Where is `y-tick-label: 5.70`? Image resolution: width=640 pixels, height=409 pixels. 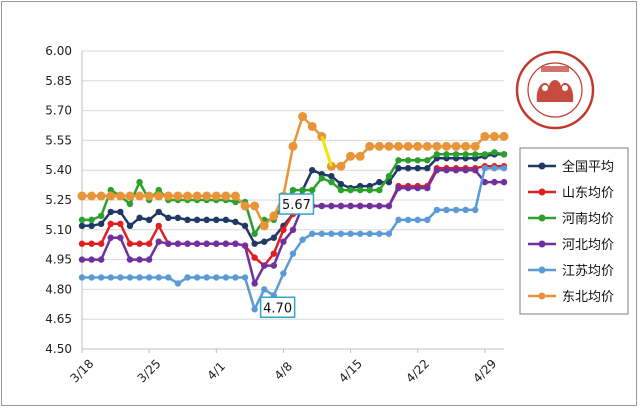
y-tick-label: 5.70 is located at coordinates (58, 111).